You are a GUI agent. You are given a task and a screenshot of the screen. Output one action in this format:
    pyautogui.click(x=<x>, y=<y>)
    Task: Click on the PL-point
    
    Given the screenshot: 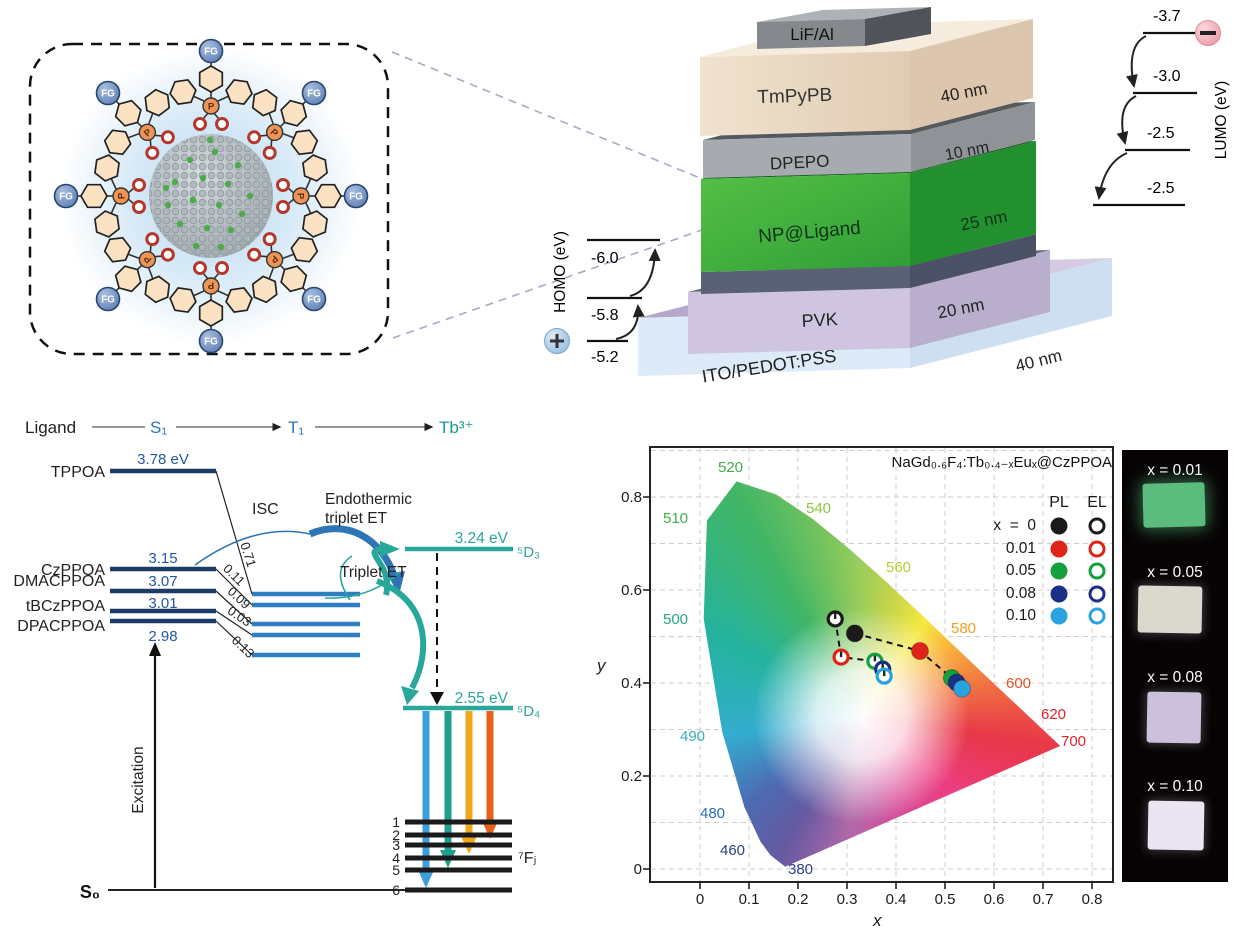 What is the action you would take?
    pyautogui.click(x=919, y=651)
    